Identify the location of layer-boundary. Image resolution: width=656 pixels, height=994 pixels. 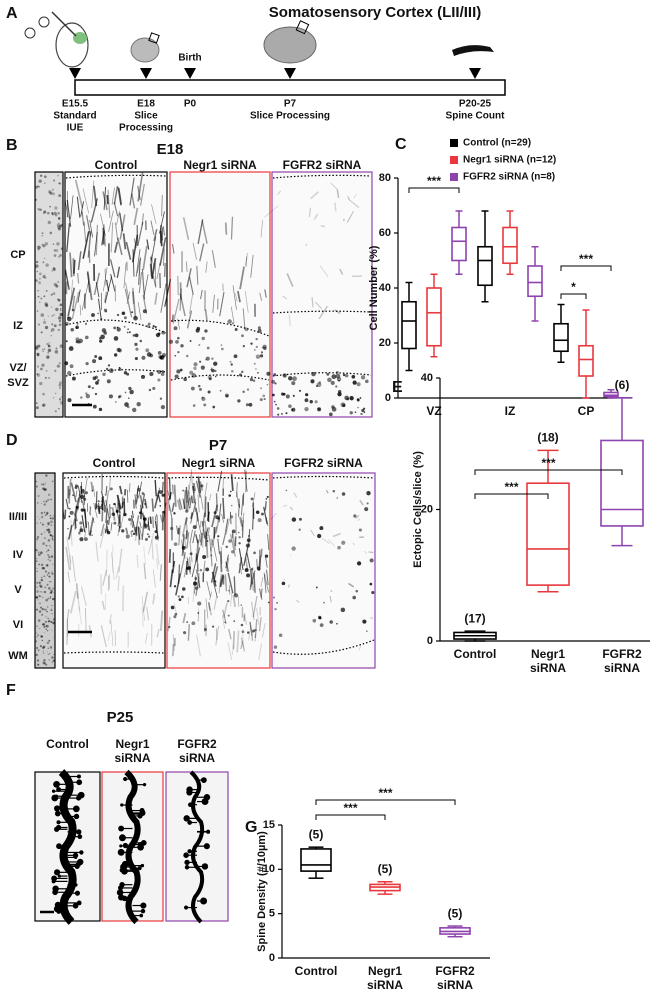
(114, 652).